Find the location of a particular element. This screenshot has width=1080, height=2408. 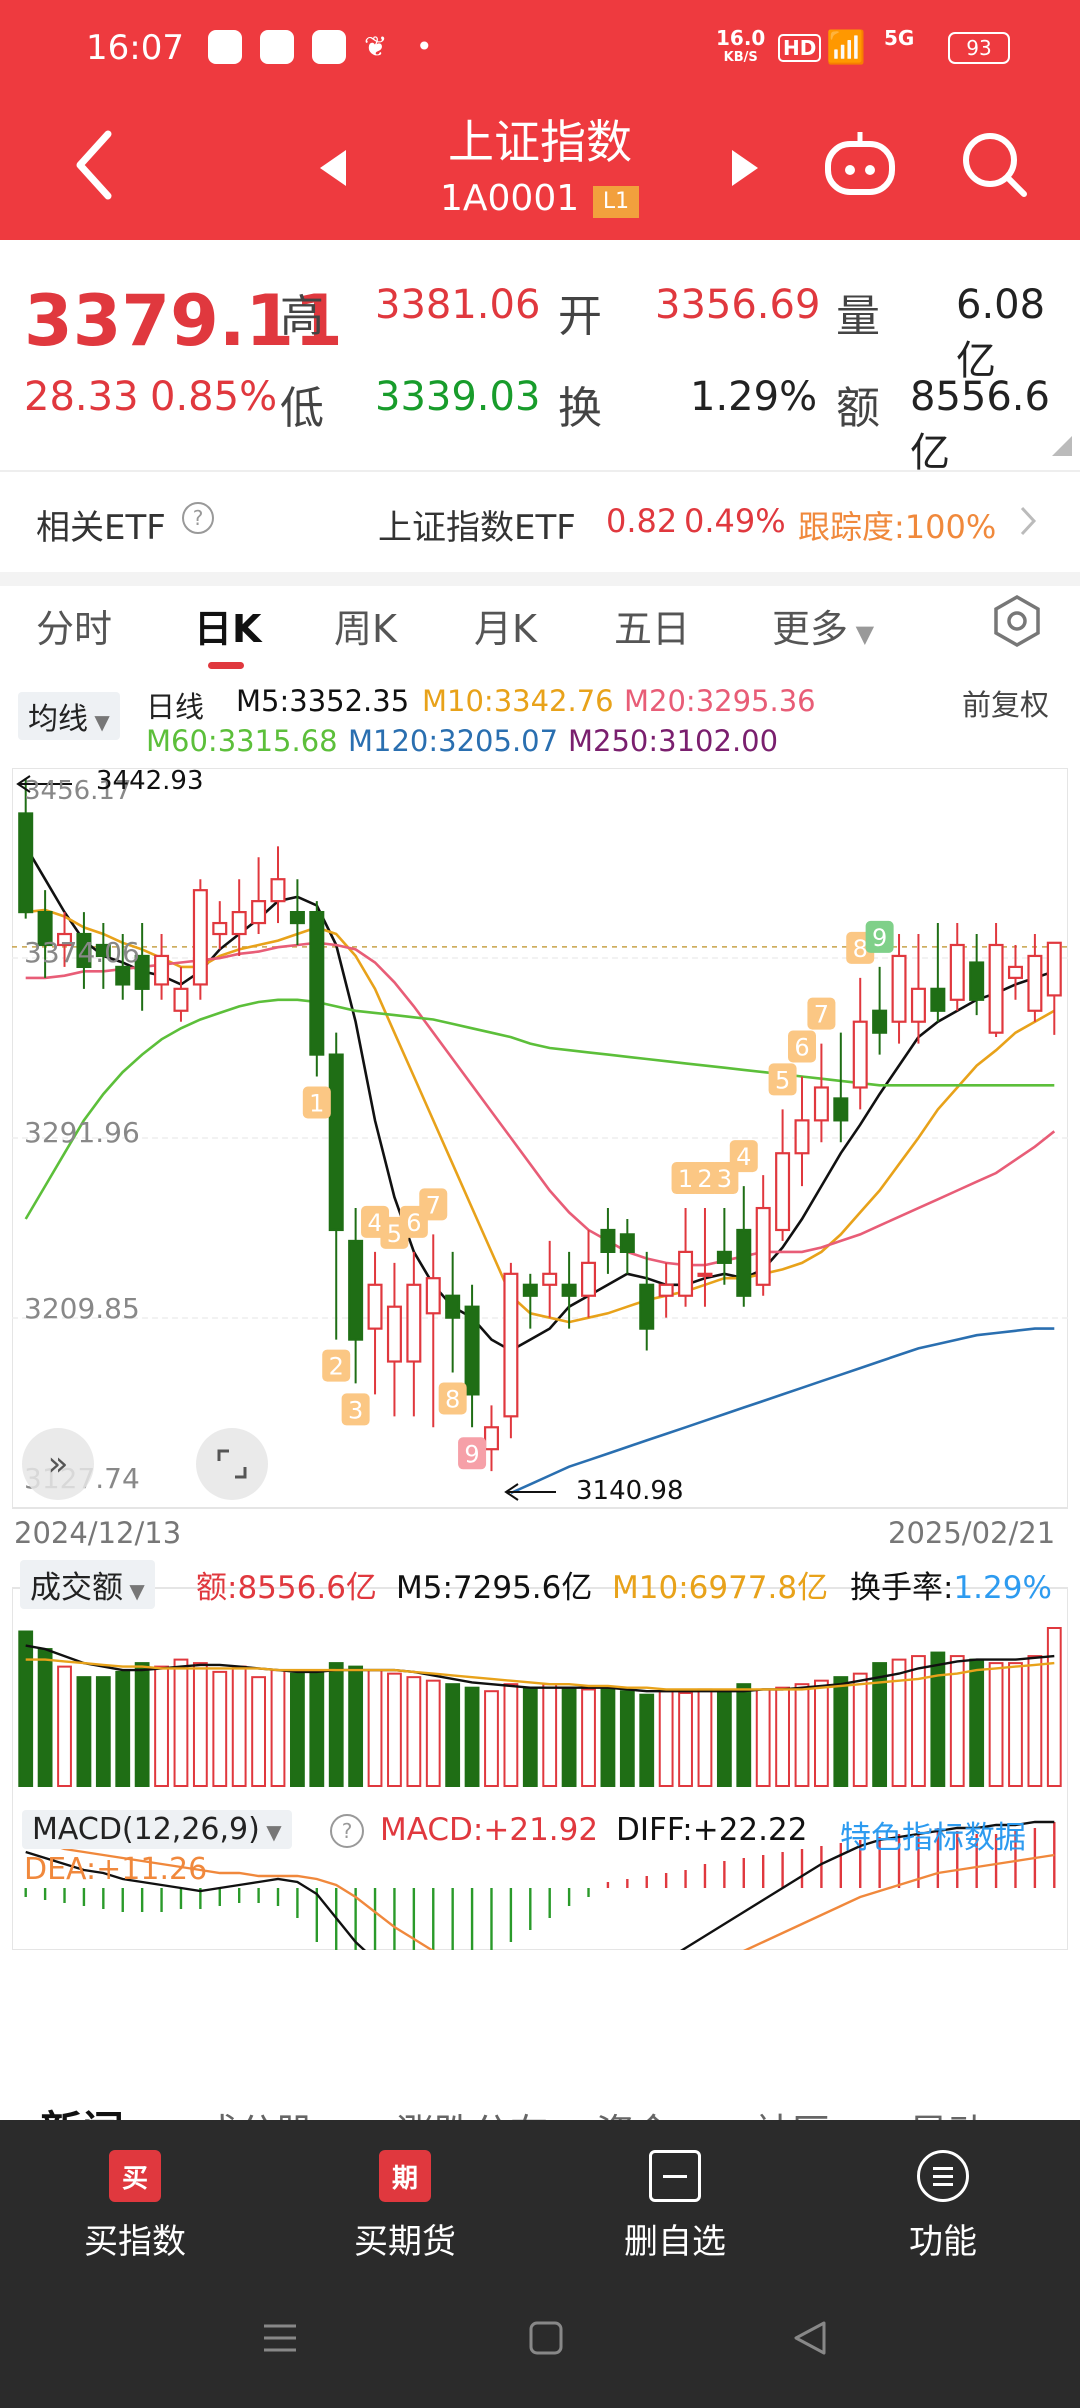

tab-monthly-k: 月K is located at coordinates (505, 629).